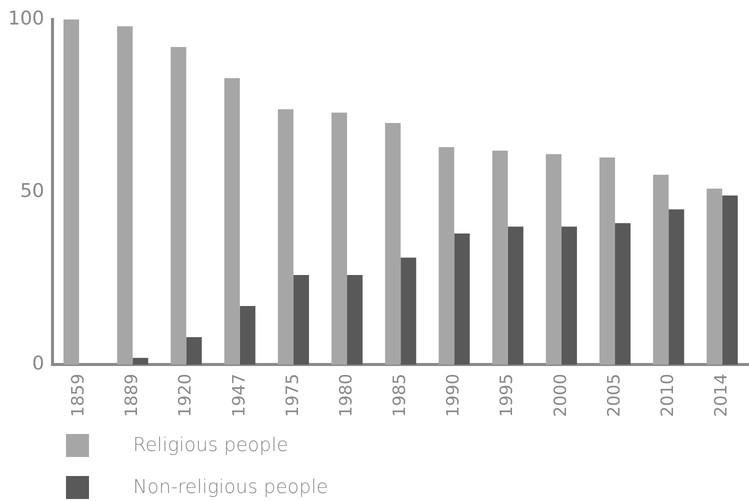 This screenshot has height=501, width=749. I want to click on x-tick-label: 1889, so click(132, 395).